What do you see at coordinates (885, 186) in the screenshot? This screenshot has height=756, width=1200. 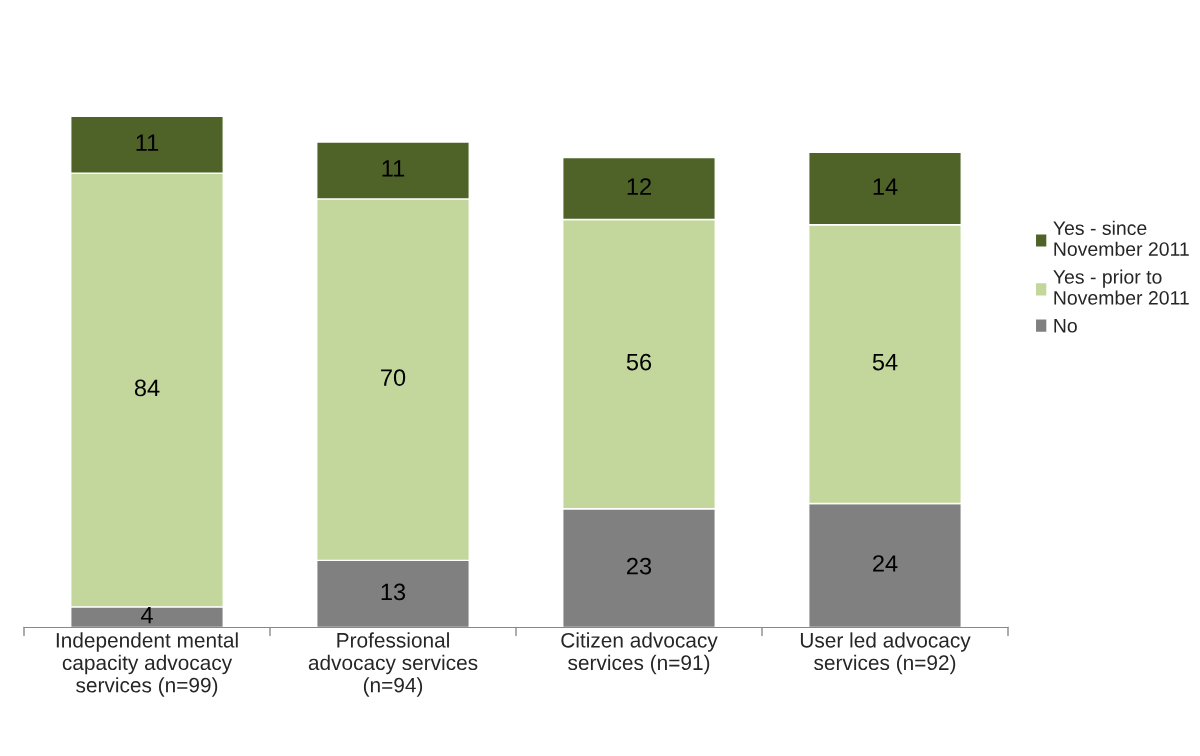 I see `data-label: 14` at bounding box center [885, 186].